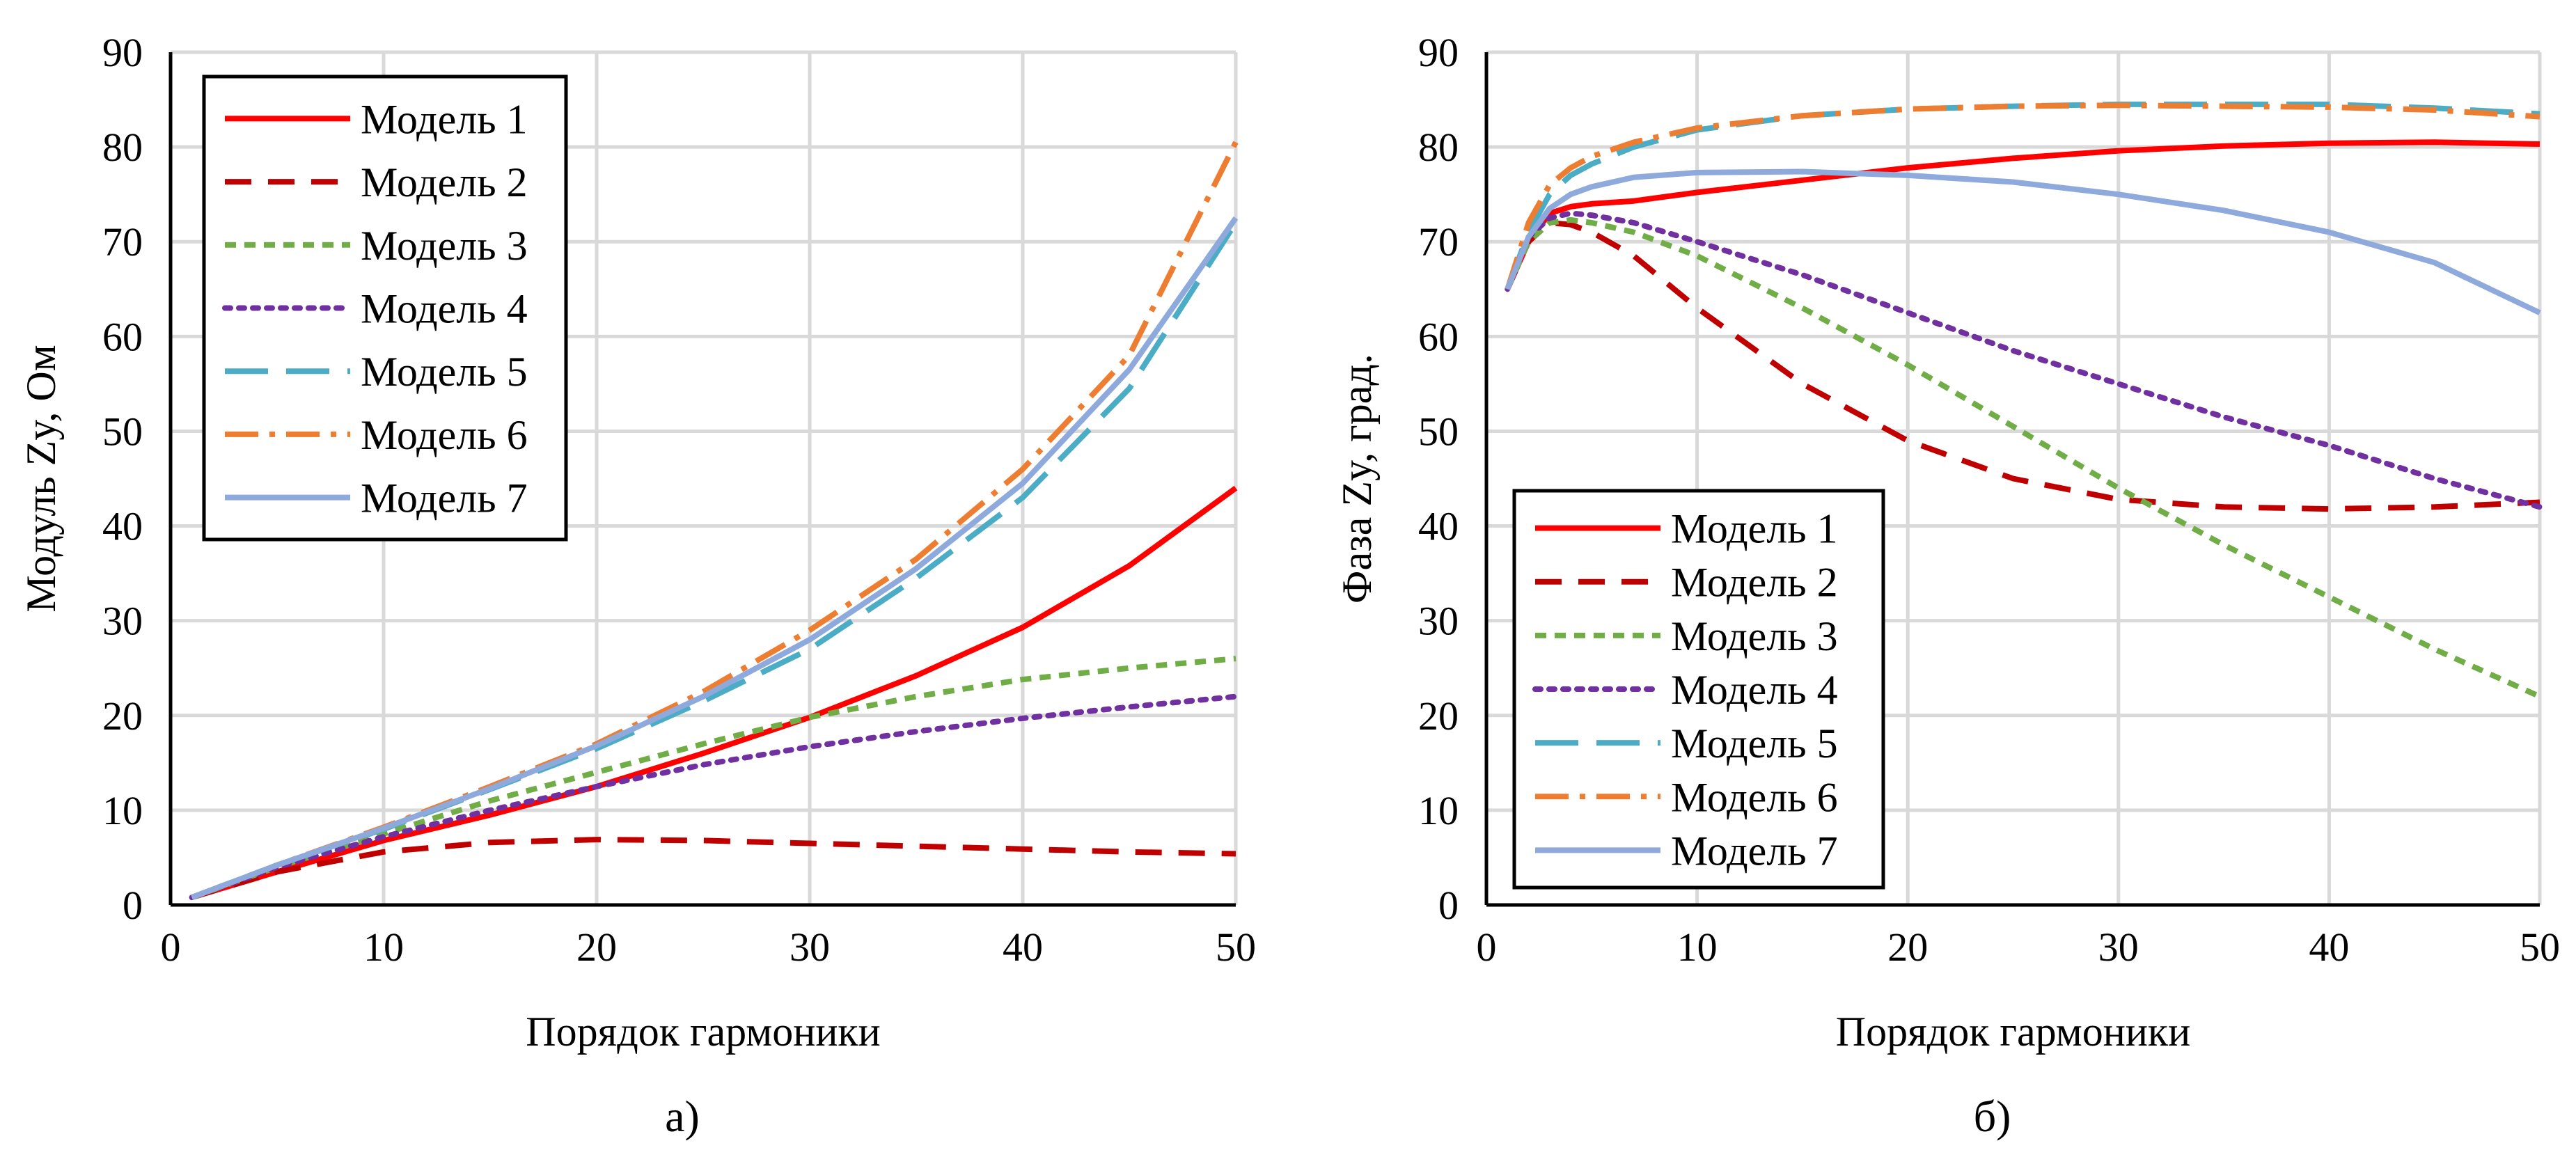 The image size is (2576, 1166). I want to click on chart-b-caption: б), so click(1992, 1116).